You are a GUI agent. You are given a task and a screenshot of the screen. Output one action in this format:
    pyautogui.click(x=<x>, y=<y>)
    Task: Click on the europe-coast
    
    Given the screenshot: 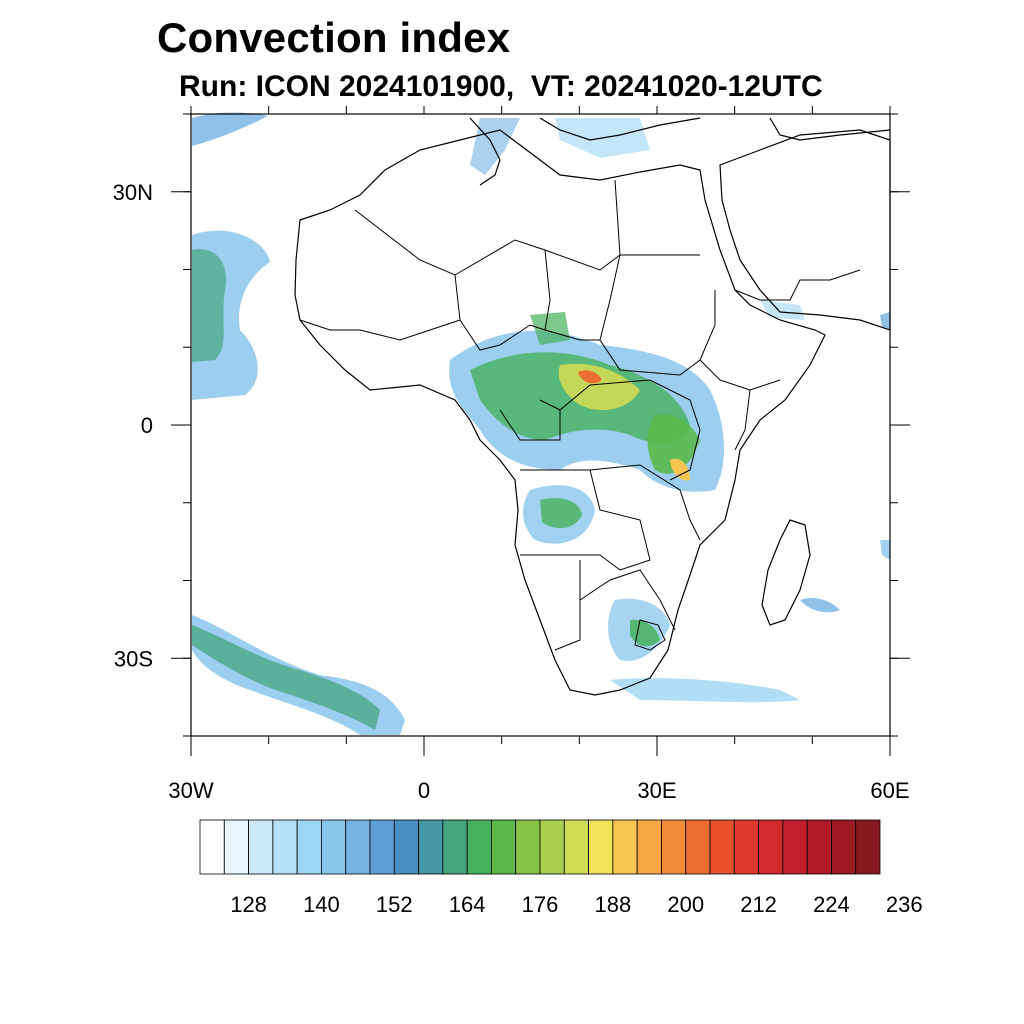 What is the action you would take?
    pyautogui.click(x=680, y=151)
    